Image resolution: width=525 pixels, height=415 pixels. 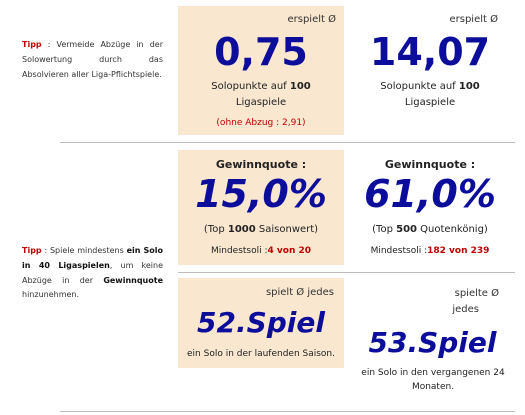 What do you see at coordinates (475, 301) in the screenshot?
I see `solofrequenz-alltime-header: spielte Ø jedes` at bounding box center [475, 301].